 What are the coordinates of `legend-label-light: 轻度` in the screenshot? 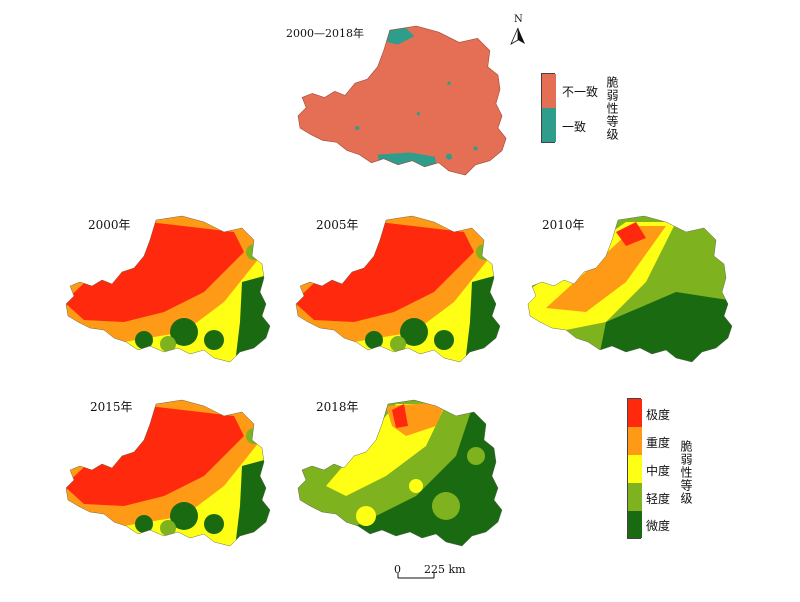 It's located at (658, 499).